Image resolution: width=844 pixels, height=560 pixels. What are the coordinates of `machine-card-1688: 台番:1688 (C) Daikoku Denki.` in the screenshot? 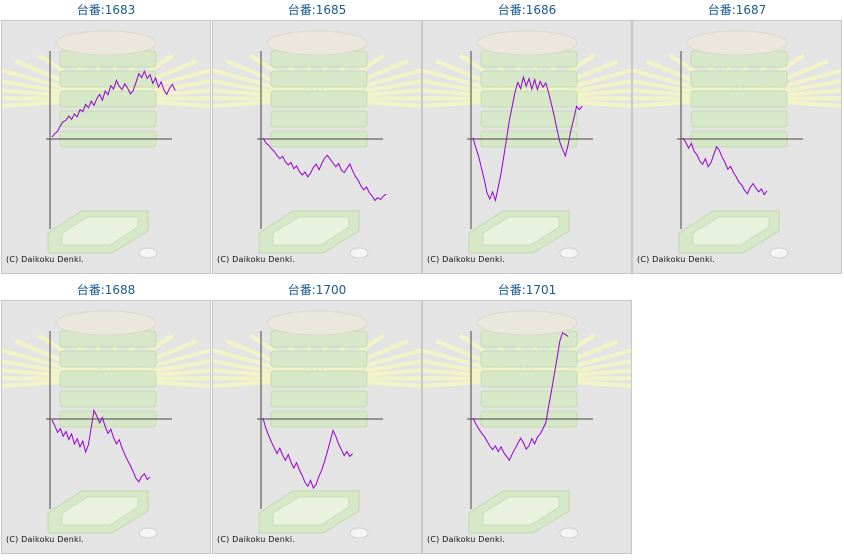 It's located at (106, 417).